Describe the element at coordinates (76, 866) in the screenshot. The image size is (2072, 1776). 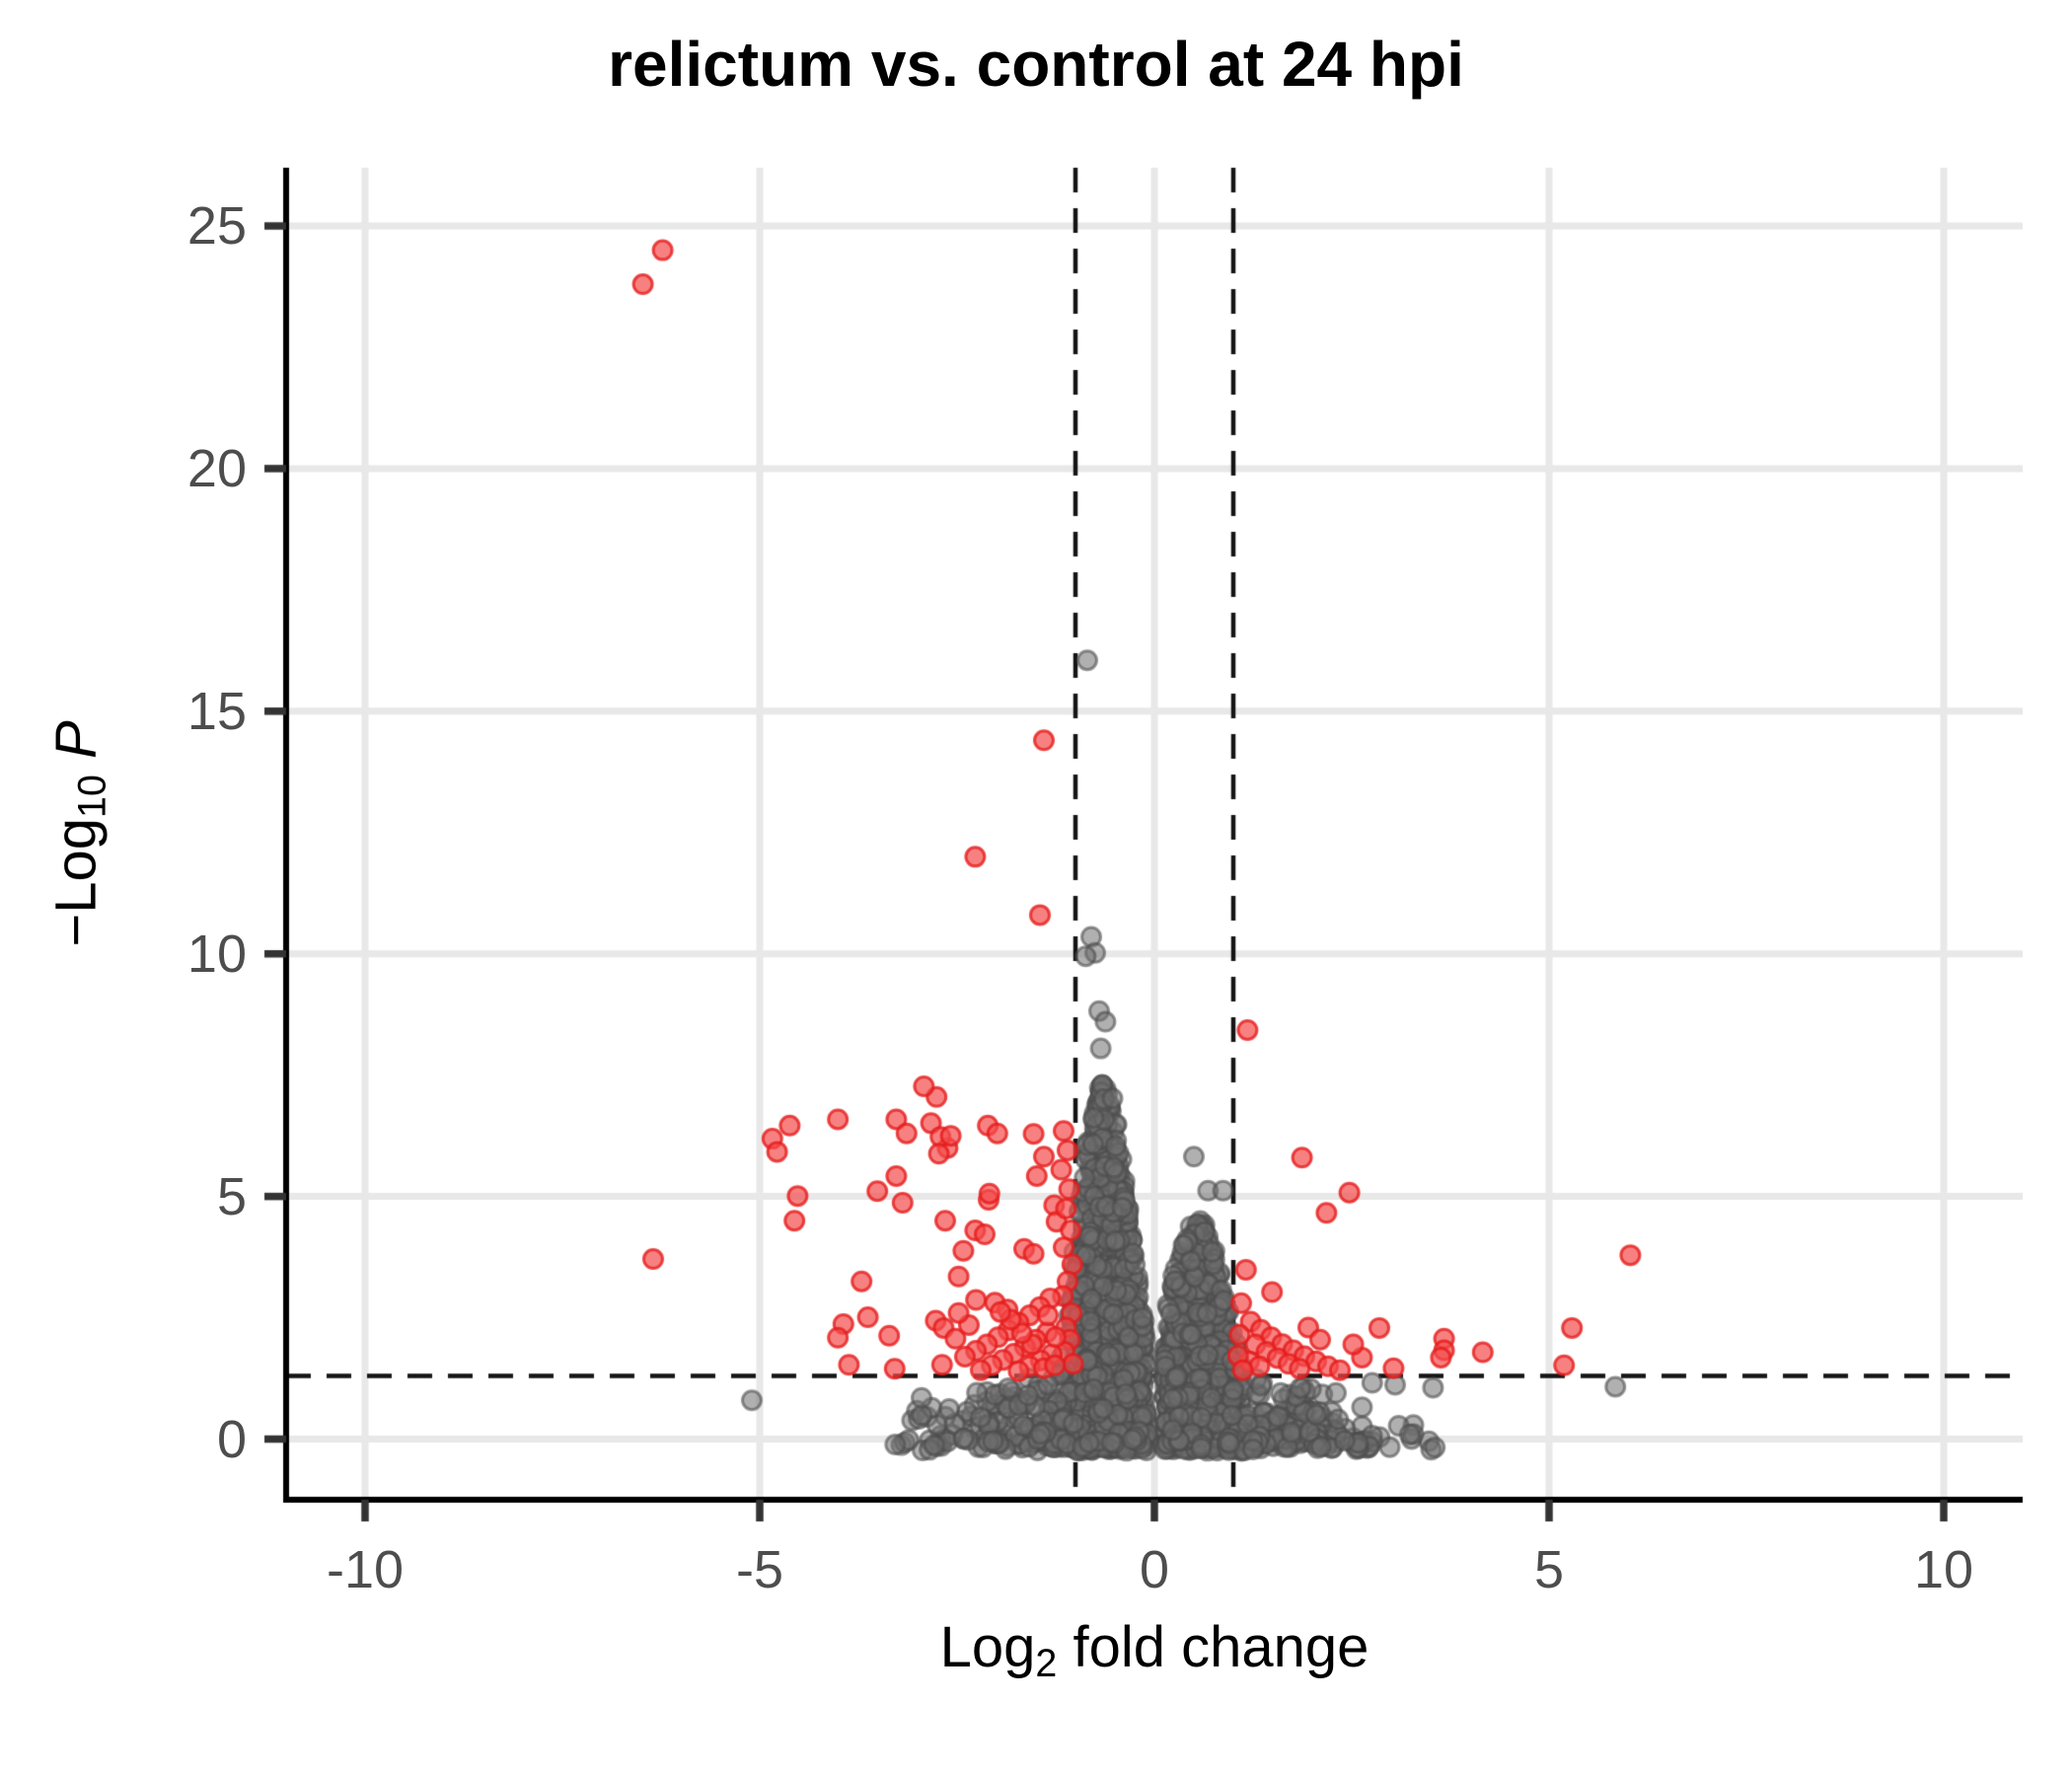
I see `y-axis-title-main: Log` at that location.